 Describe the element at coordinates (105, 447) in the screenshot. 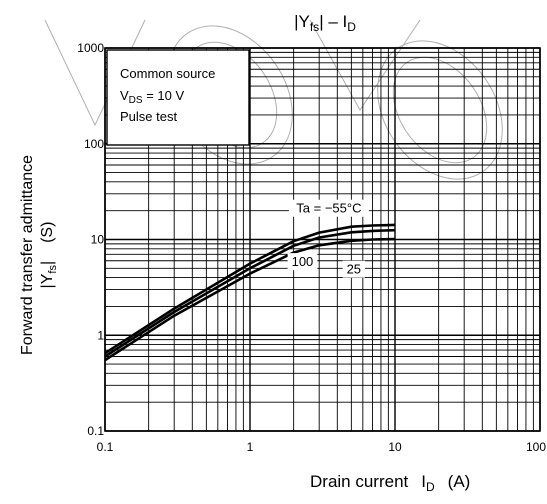

I see `x-tick-label: 0.1` at that location.